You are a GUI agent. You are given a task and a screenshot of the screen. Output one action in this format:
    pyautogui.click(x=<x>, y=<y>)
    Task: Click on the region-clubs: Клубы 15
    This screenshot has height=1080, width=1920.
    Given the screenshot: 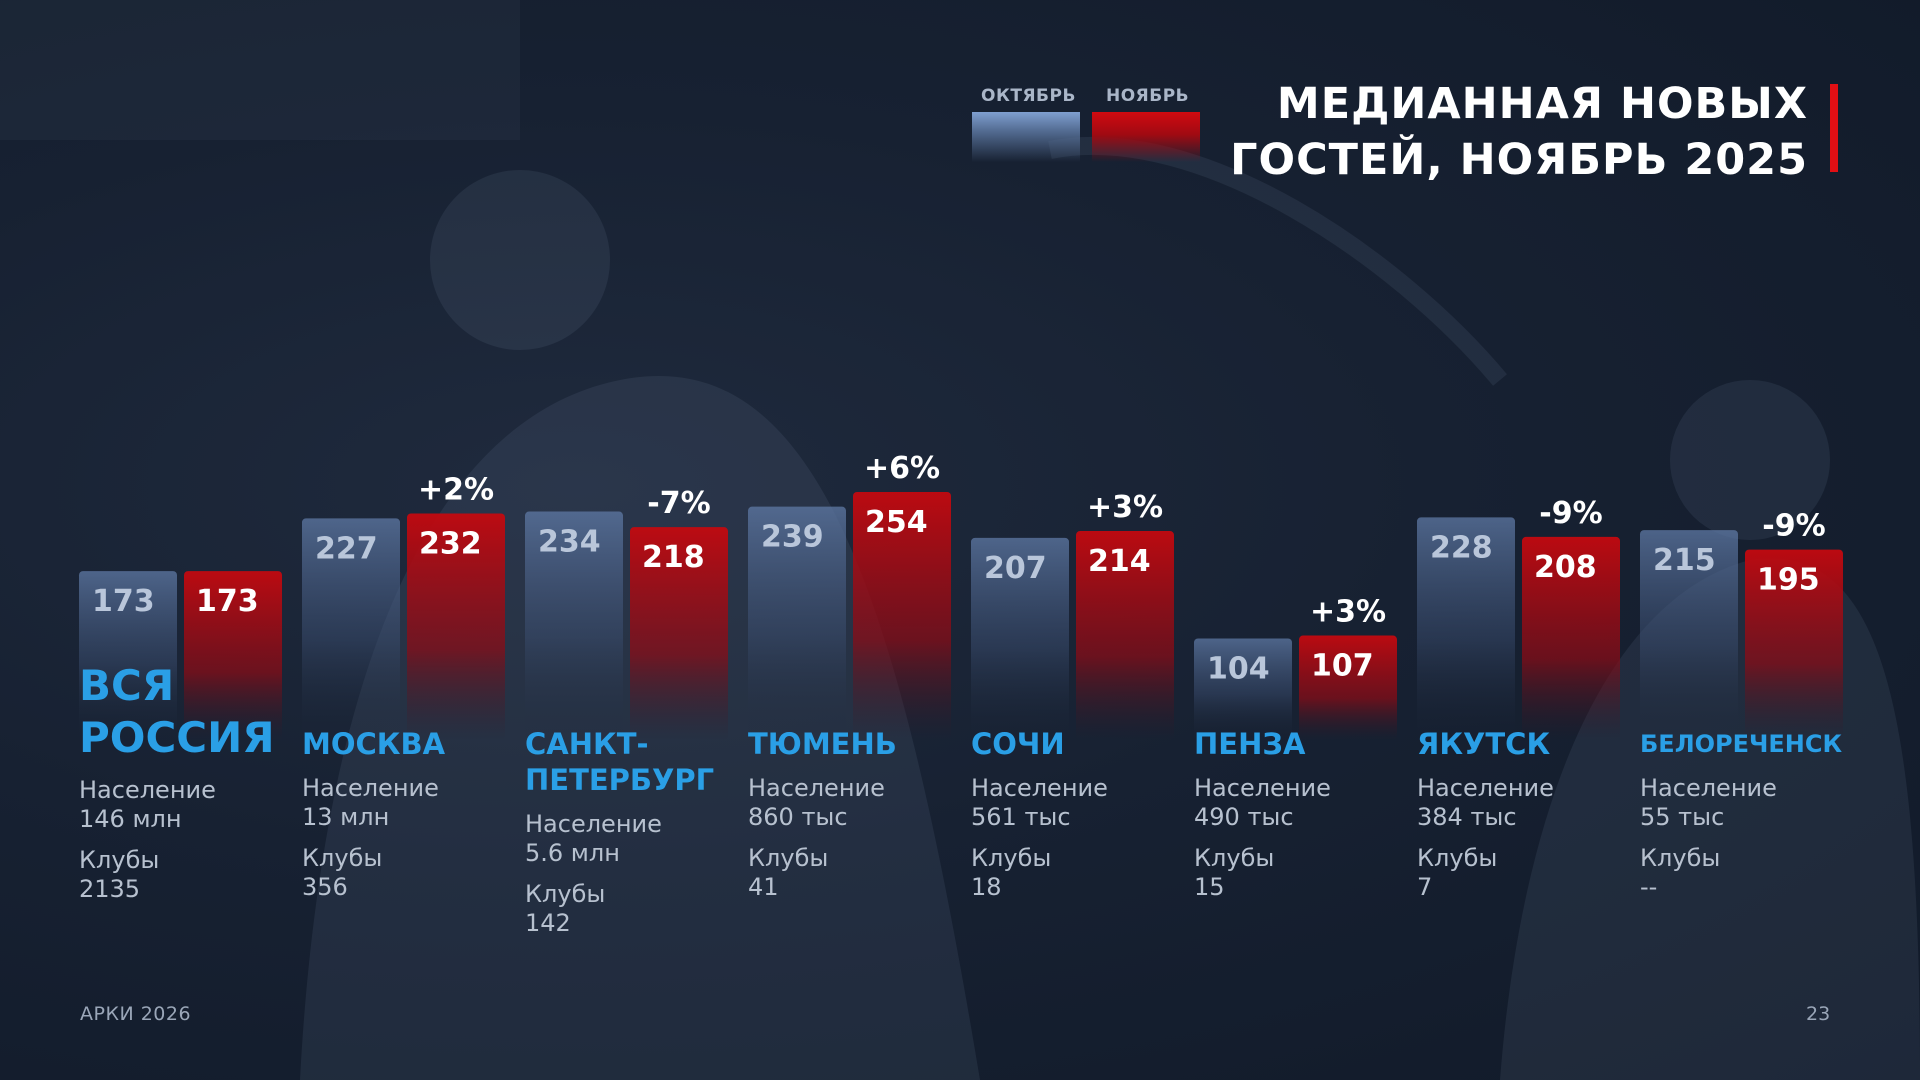 What is the action you would take?
    pyautogui.click(x=1234, y=872)
    